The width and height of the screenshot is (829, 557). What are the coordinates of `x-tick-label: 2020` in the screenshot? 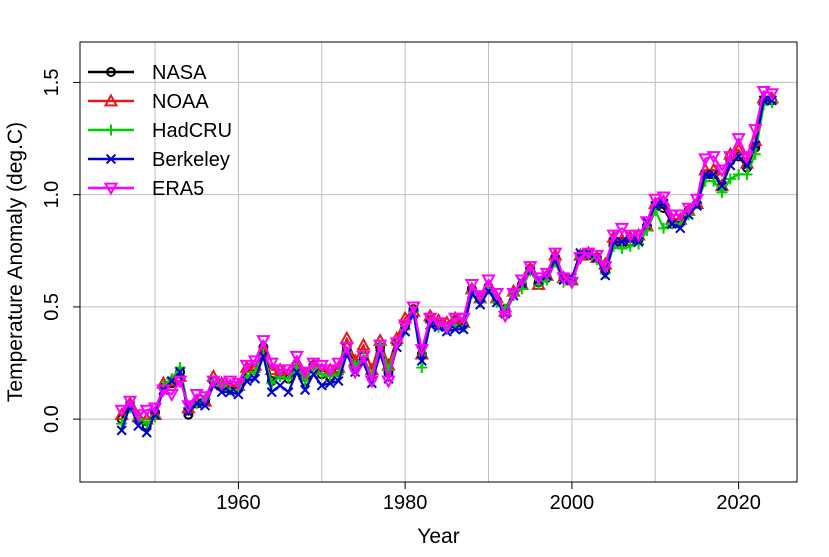 It's located at (738, 503).